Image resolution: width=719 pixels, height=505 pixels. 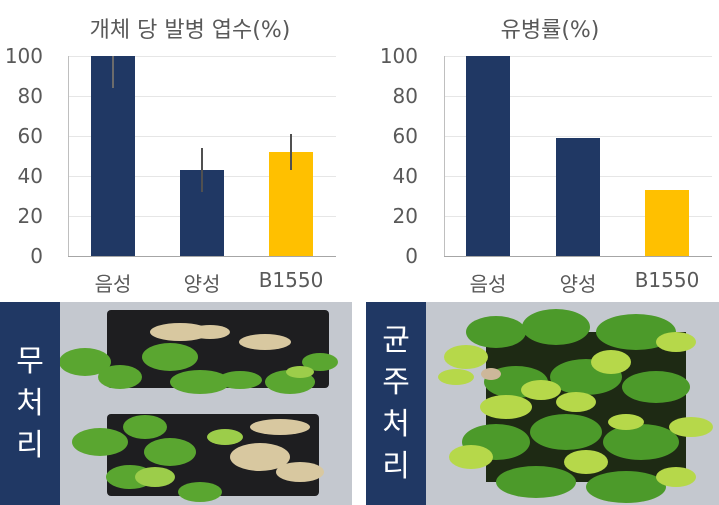 What do you see at coordinates (396, 340) in the screenshot?
I see `label-char: 균` at bounding box center [396, 340].